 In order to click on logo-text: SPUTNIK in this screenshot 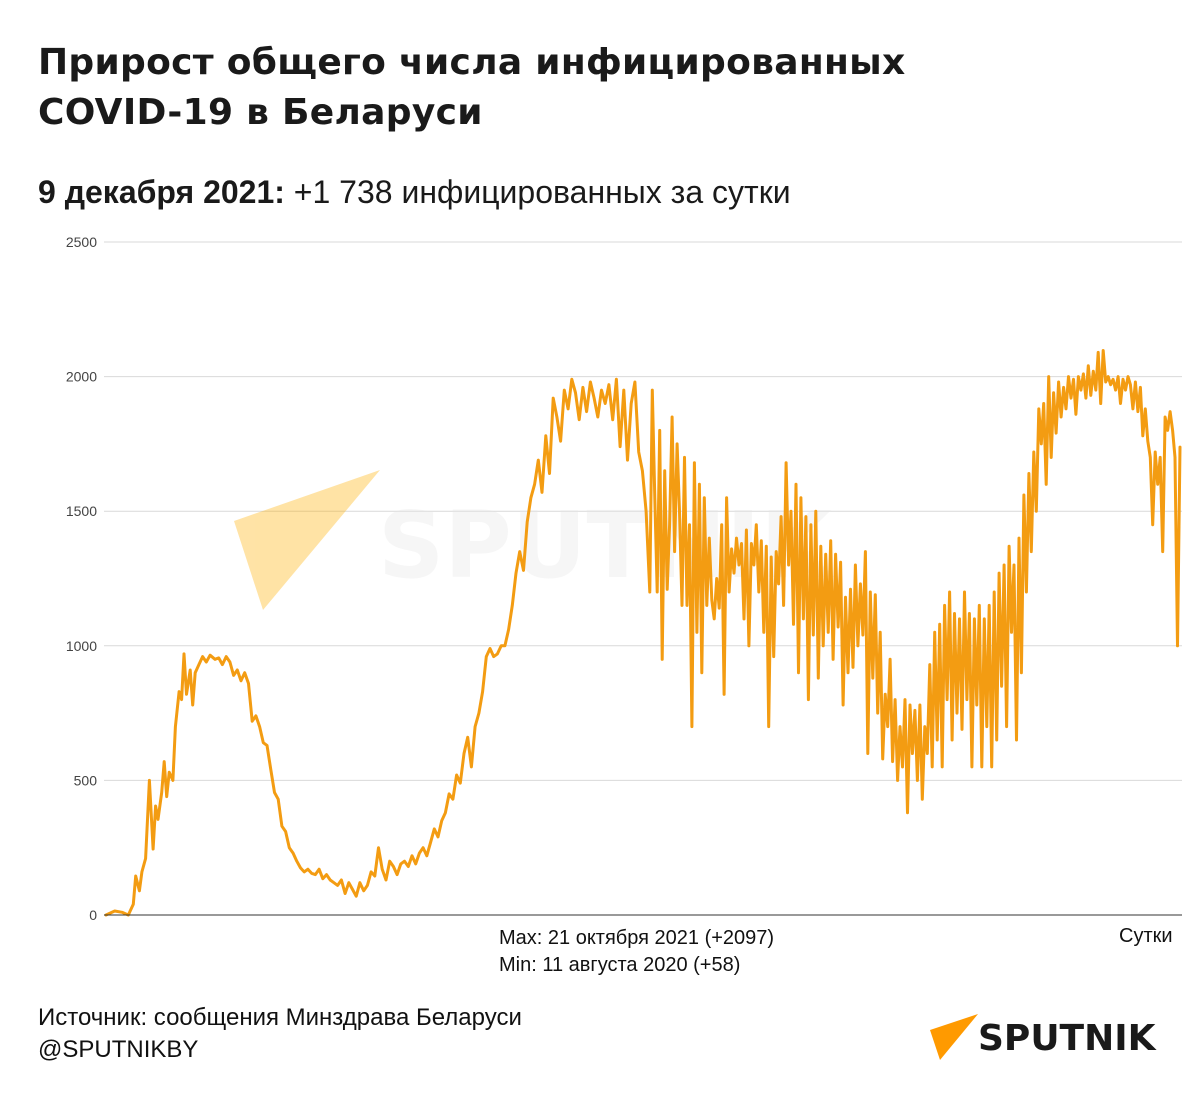, I will do `click(1067, 1038)`.